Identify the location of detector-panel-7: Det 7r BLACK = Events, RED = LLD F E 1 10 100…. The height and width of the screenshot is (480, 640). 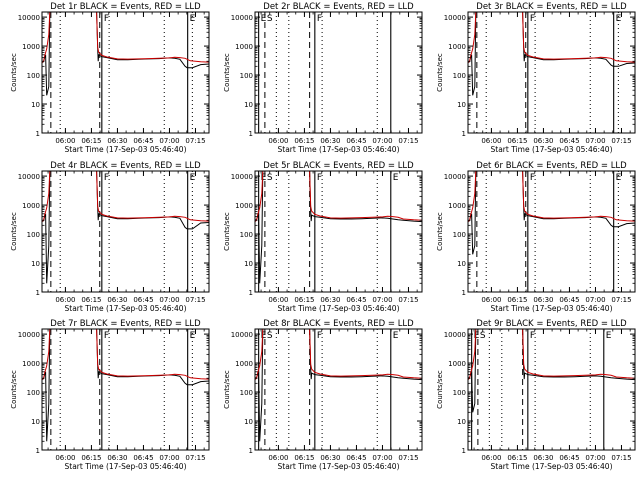
(110, 395).